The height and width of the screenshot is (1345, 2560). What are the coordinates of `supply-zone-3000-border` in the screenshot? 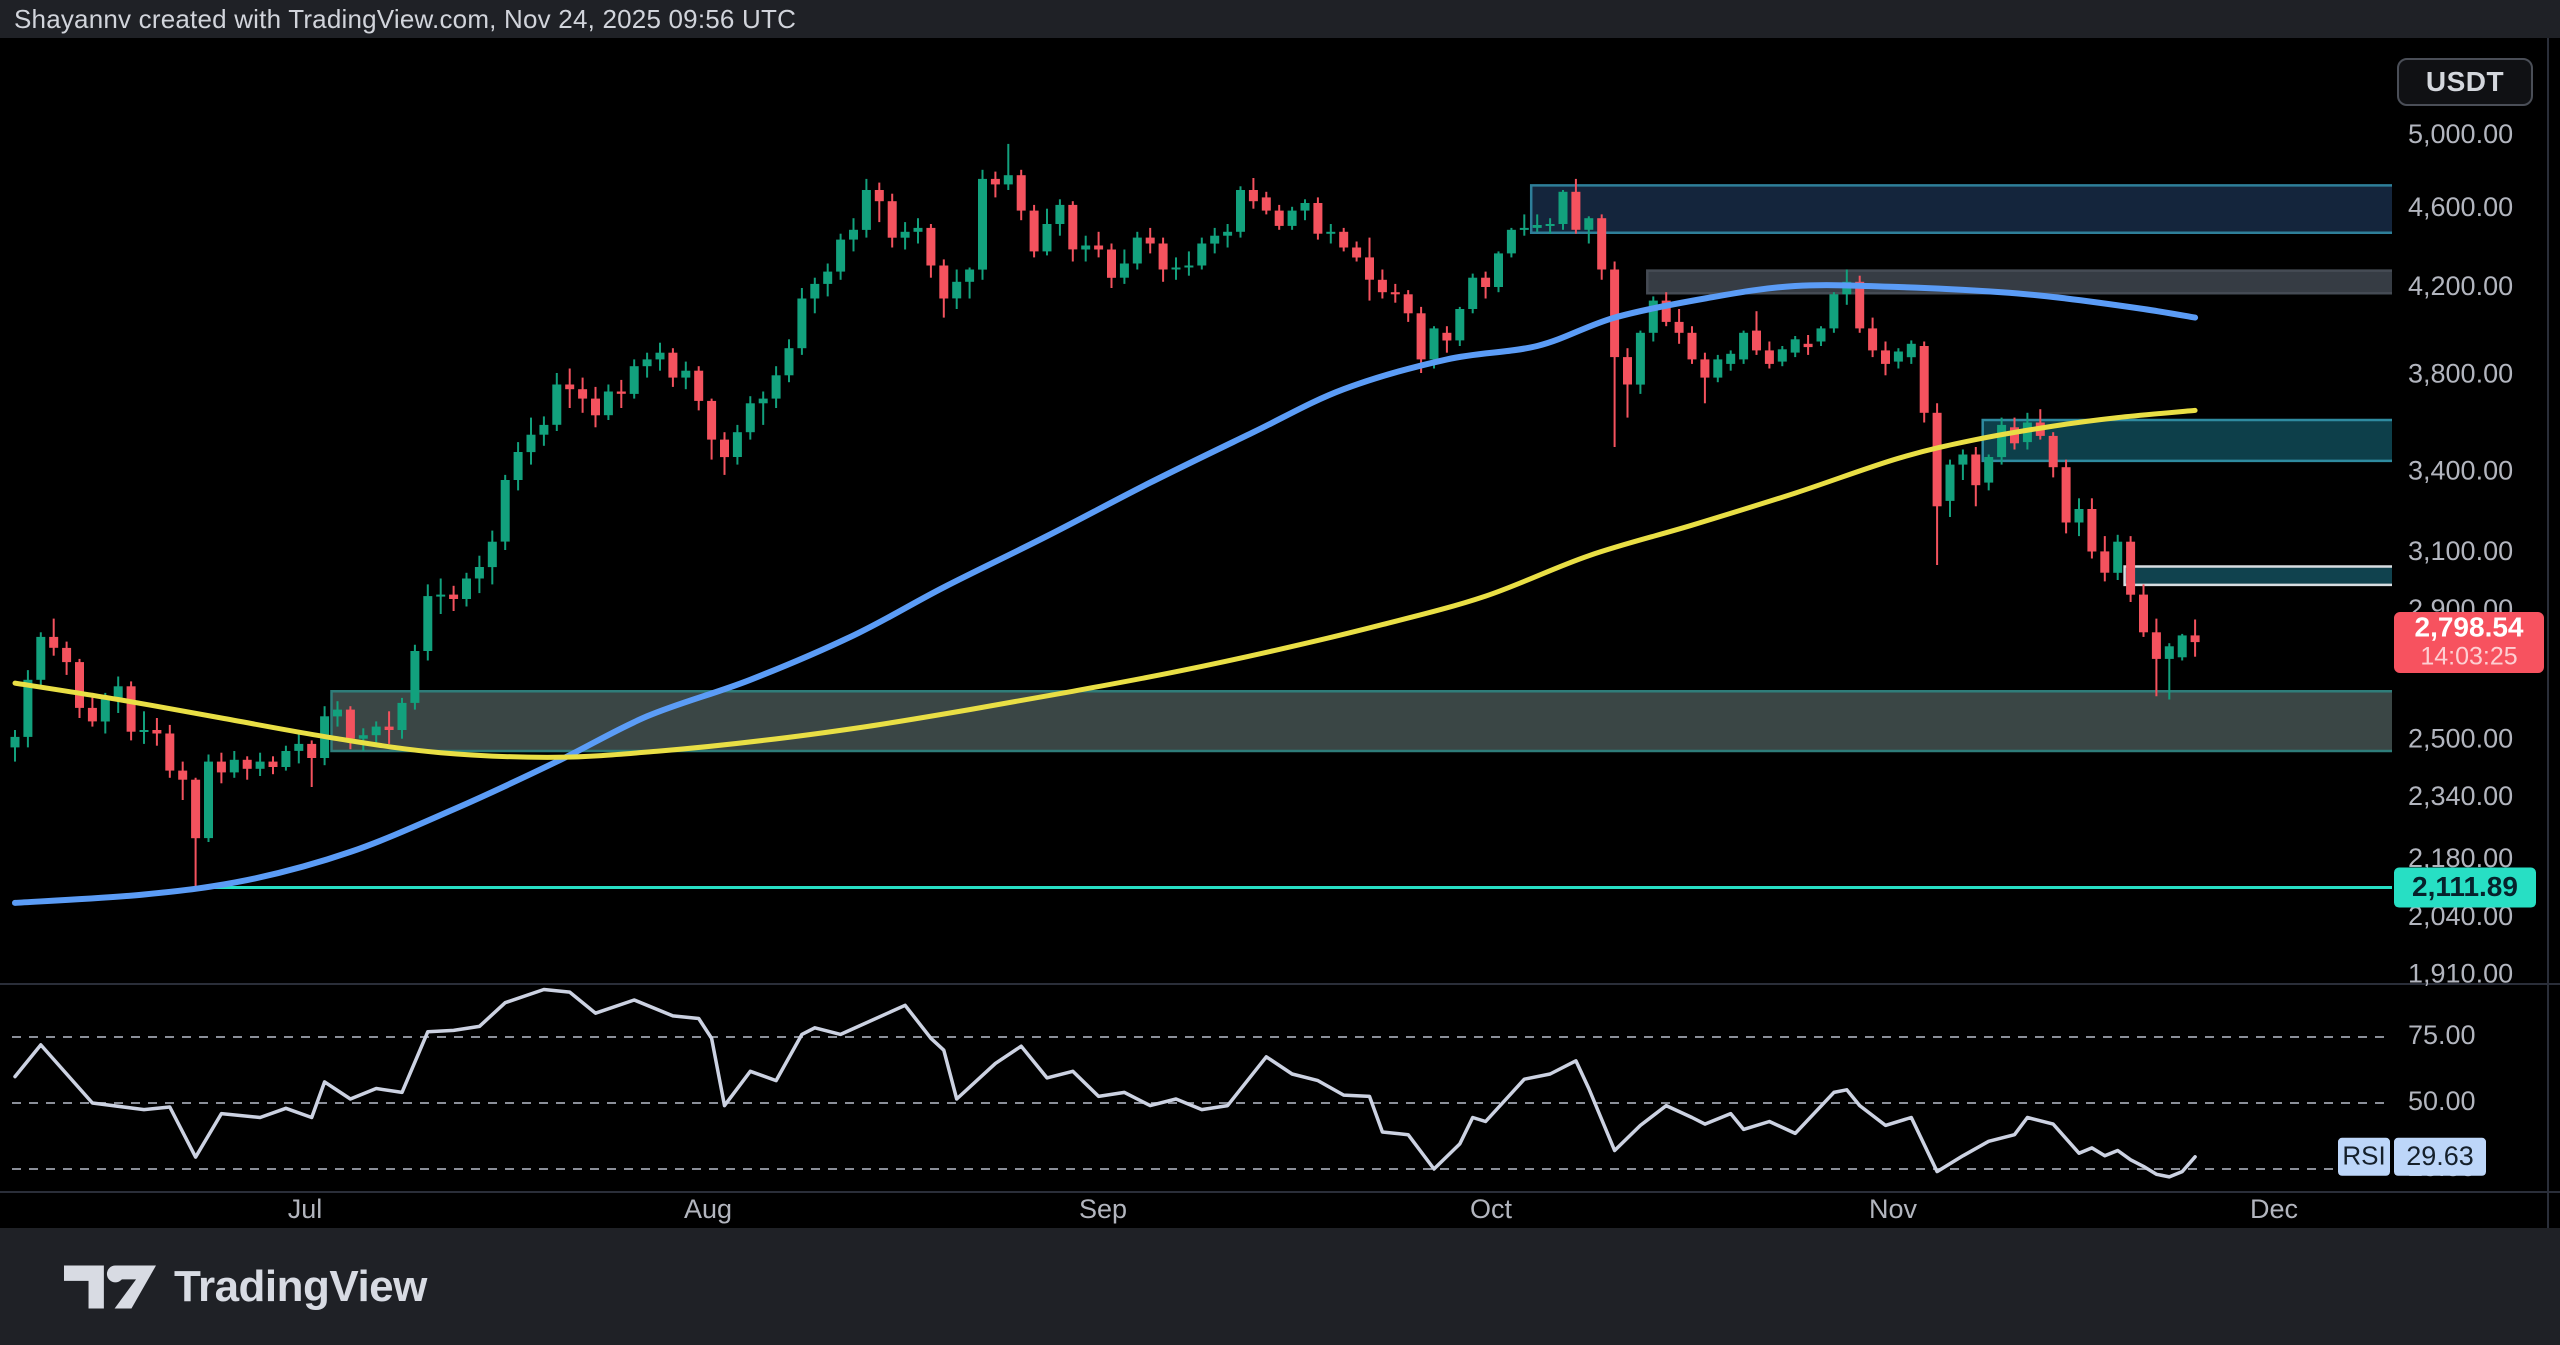 It's located at (2257, 576).